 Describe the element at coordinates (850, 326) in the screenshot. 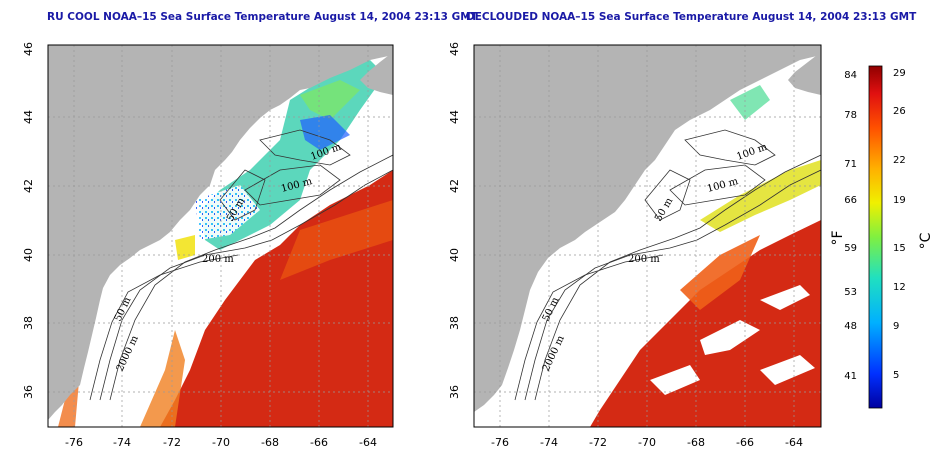

I see `colorbar-f-tick: 48` at that location.